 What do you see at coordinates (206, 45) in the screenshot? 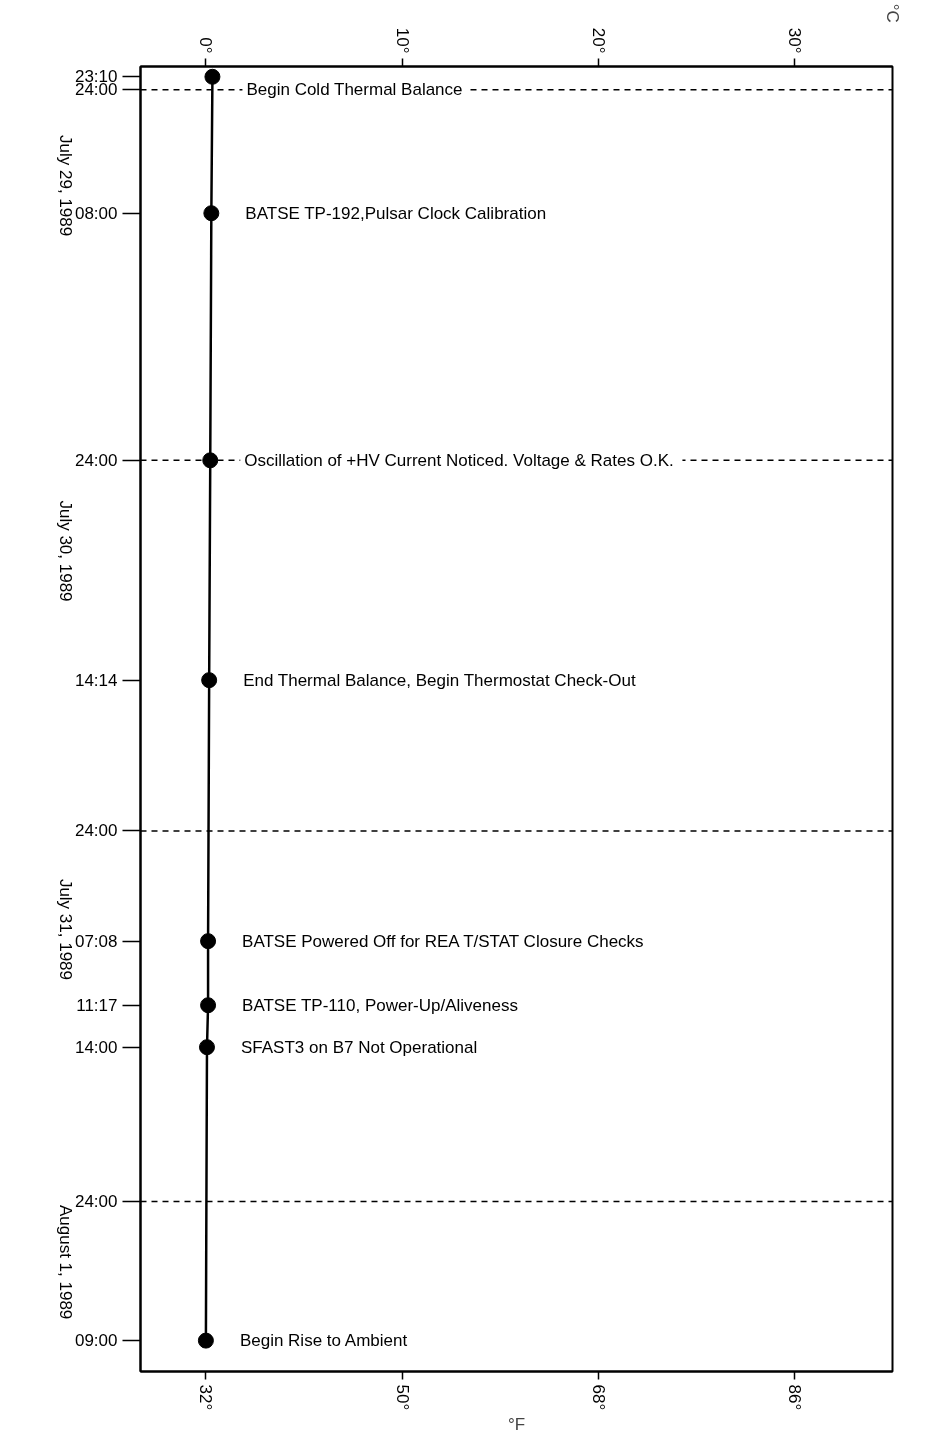
I see `x2-tick-label: 0°` at bounding box center [206, 45].